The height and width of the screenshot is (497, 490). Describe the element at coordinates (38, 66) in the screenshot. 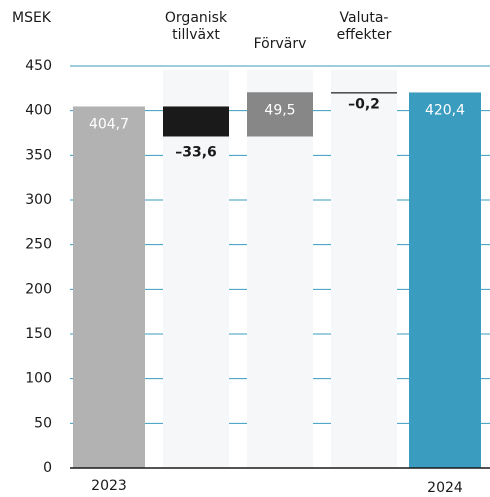

I see `y-tick-label: 450` at that location.